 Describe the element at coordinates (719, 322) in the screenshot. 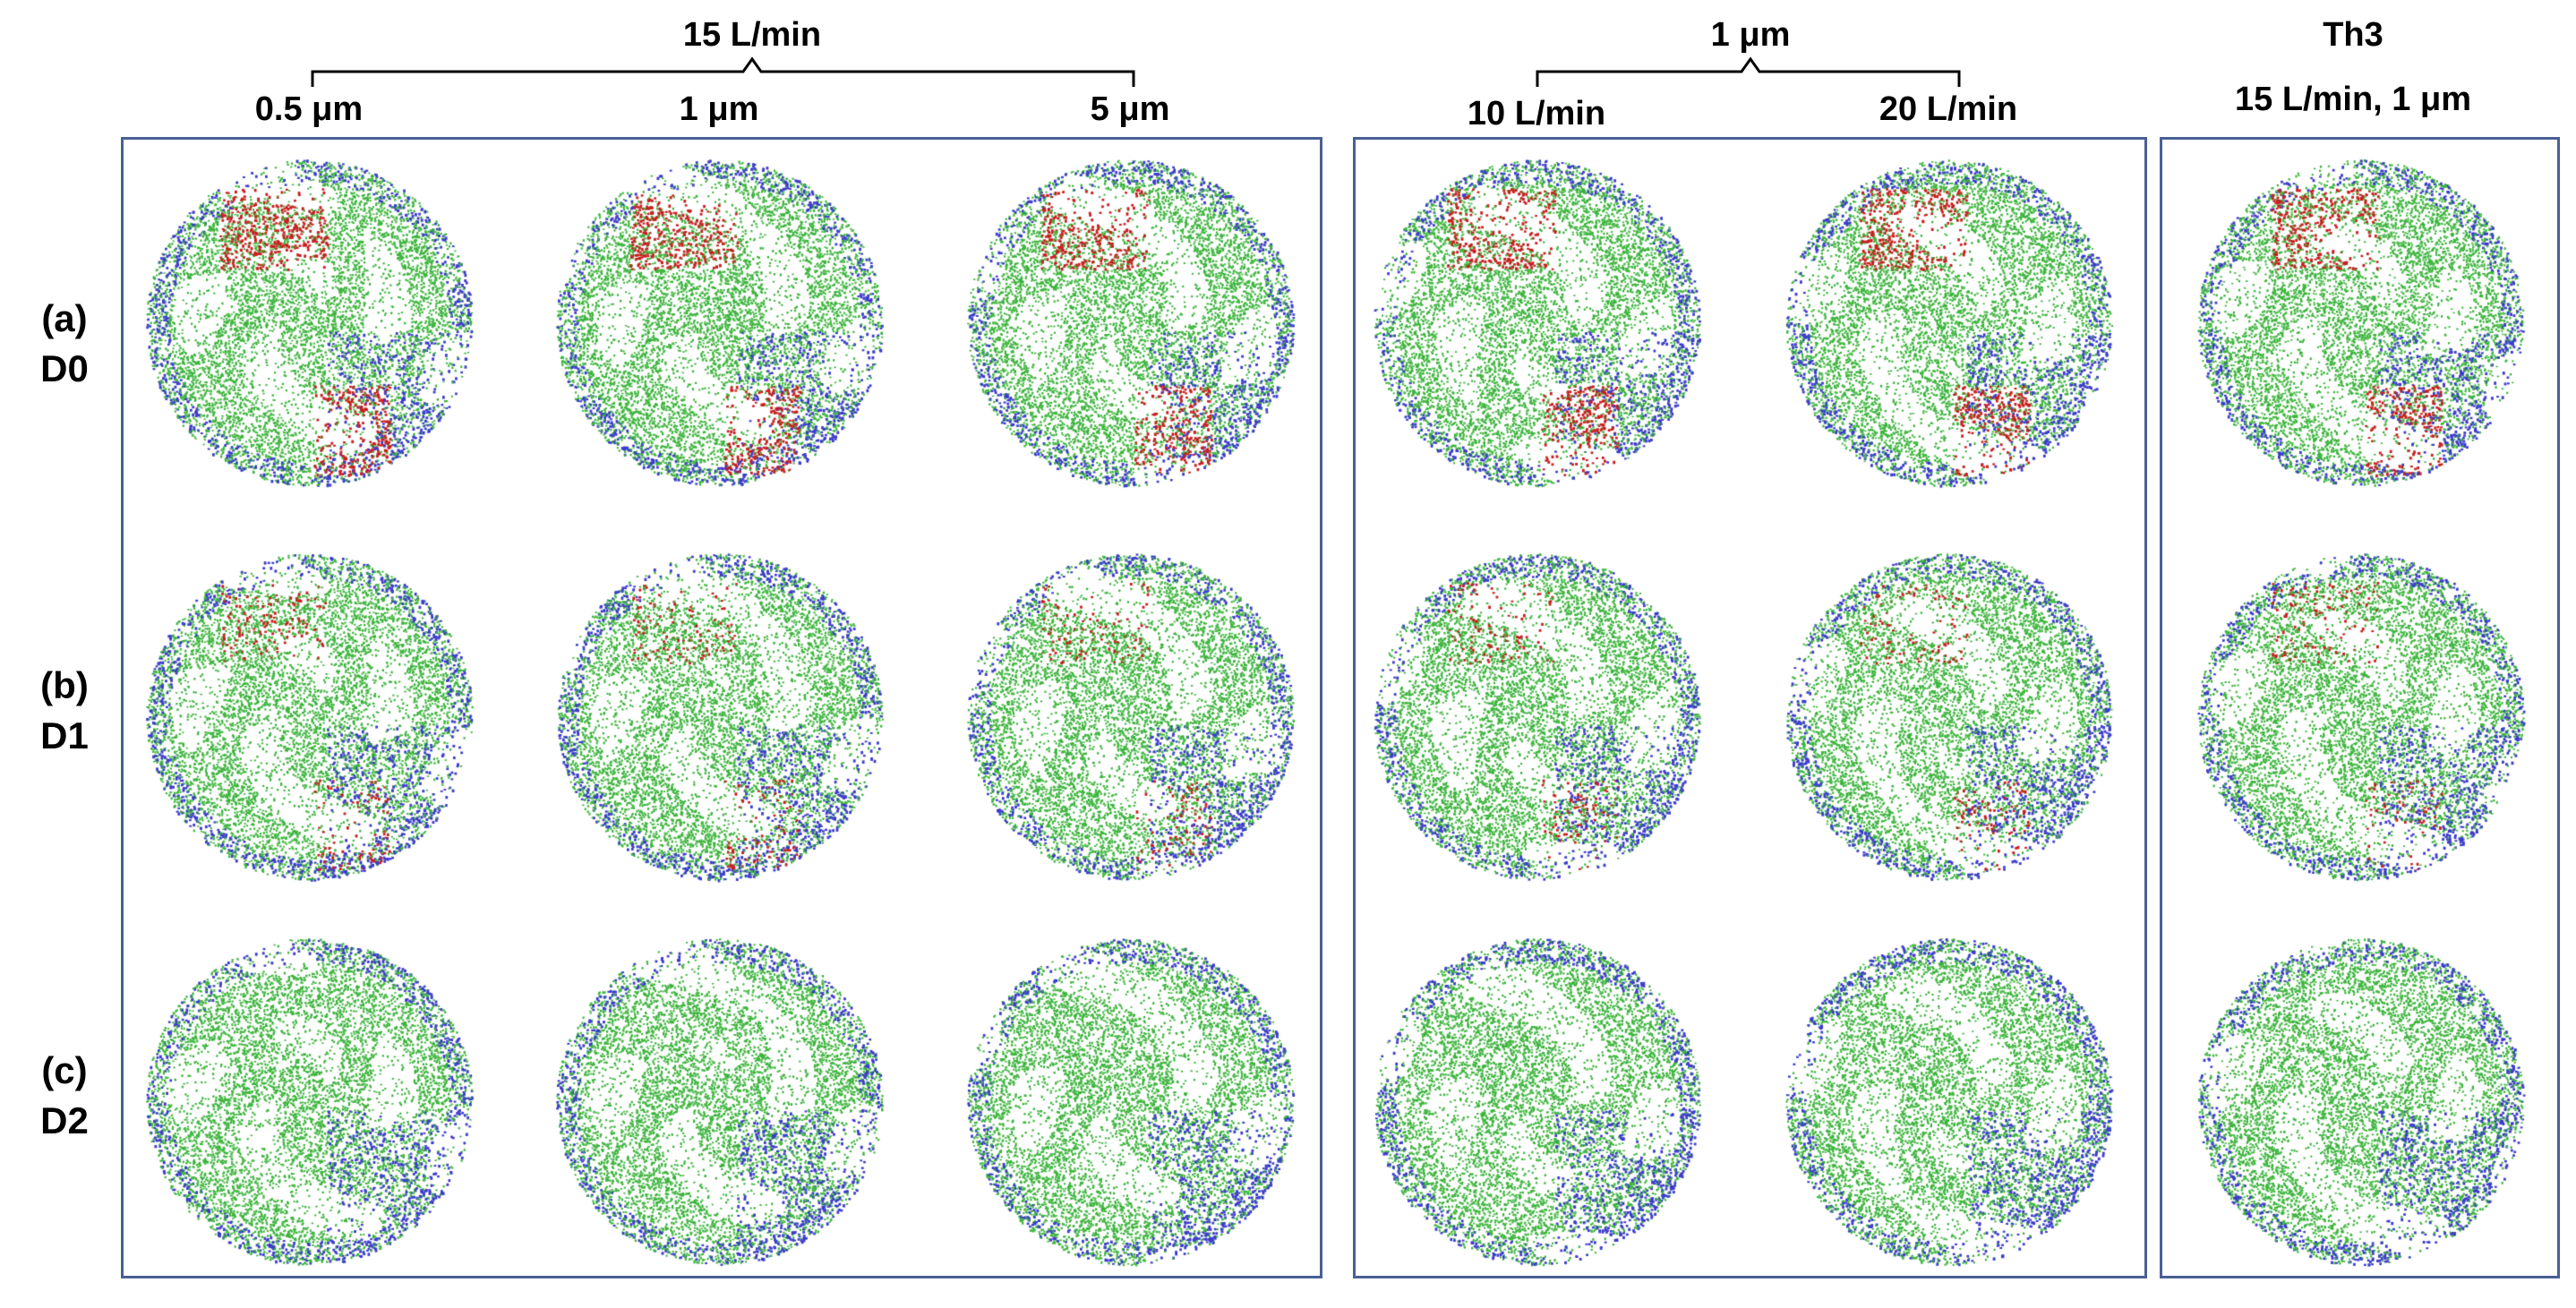

I see `particle-map-a-1um` at that location.